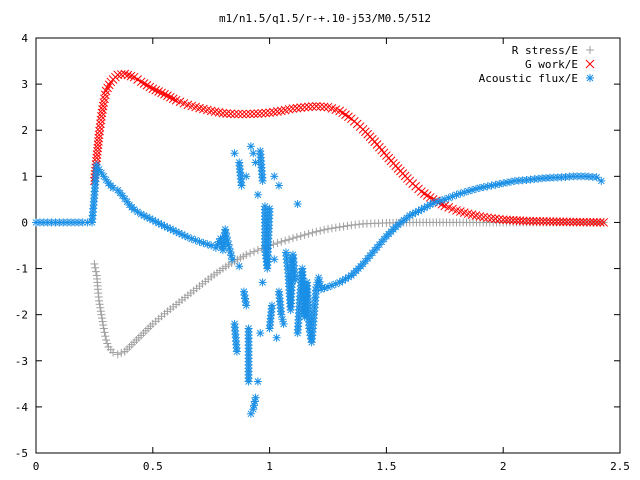 This screenshot has height=480, width=640. What do you see at coordinates (386, 466) in the screenshot?
I see `x-tick-label: 1.5` at bounding box center [386, 466].